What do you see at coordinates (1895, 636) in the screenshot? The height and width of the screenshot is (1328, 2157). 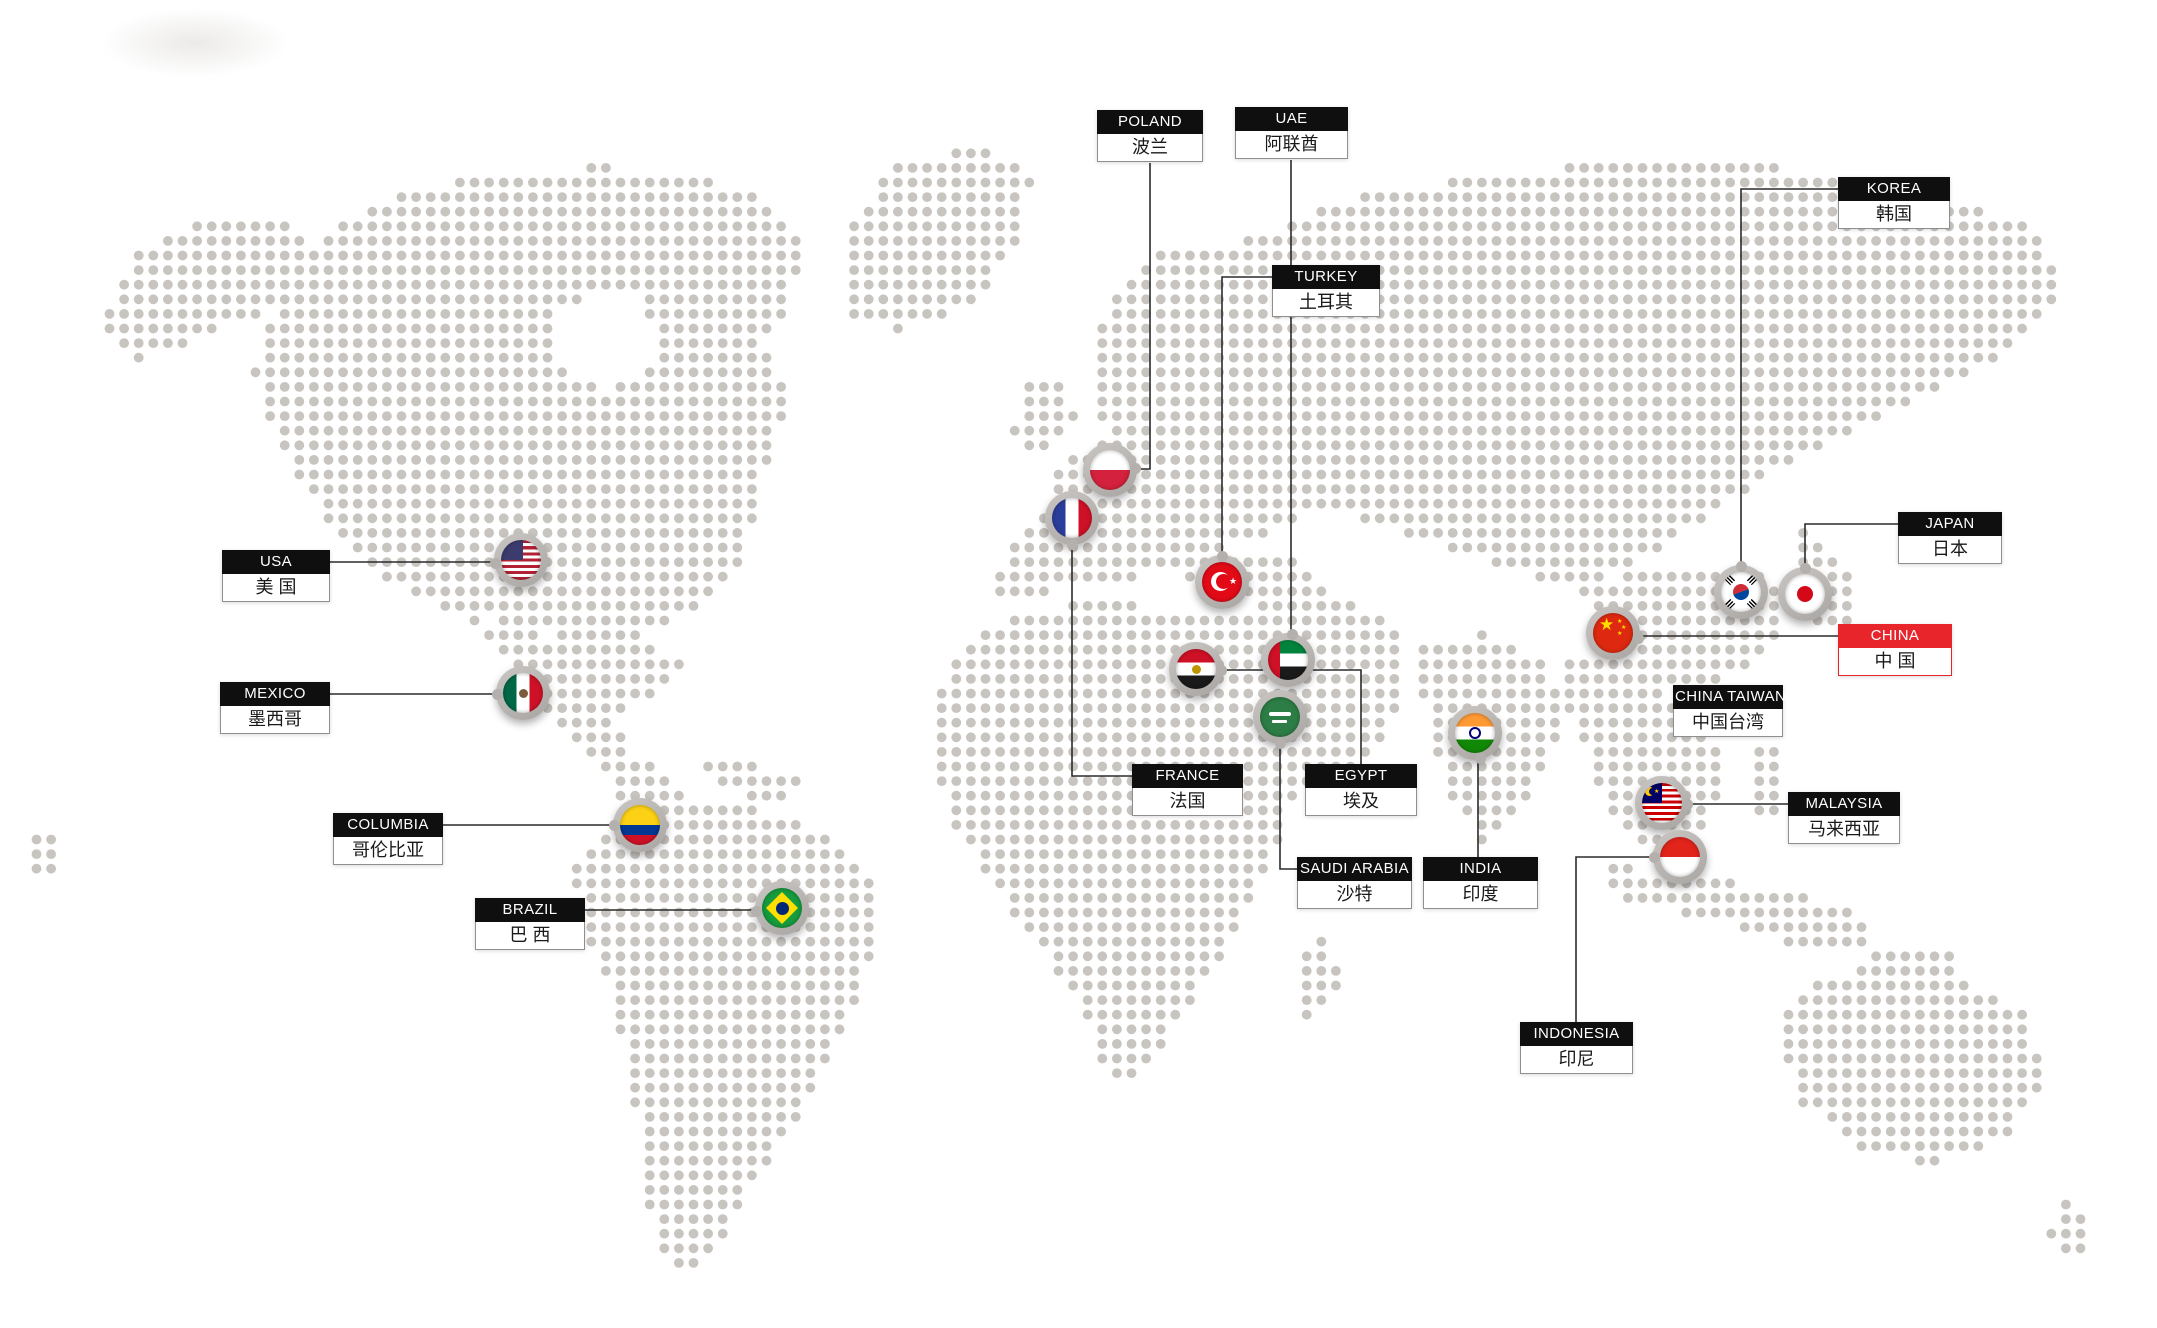 I see `country-name-en: CHINA` at bounding box center [1895, 636].